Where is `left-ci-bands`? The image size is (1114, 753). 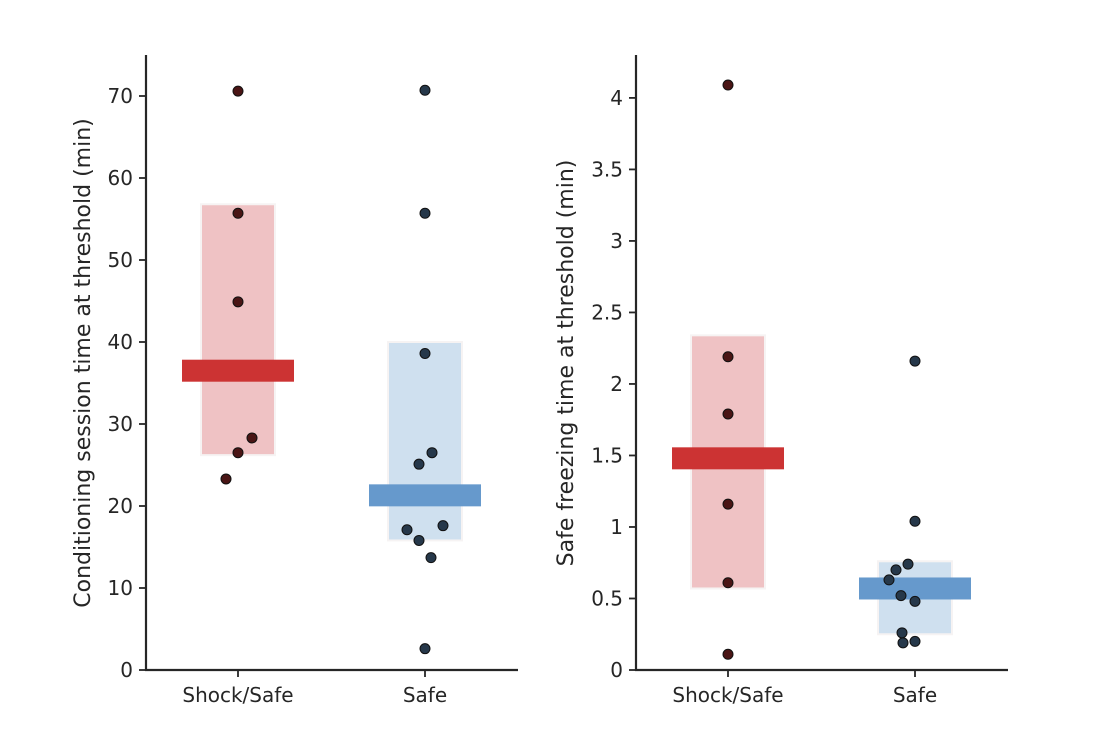 left-ci-bands is located at coordinates (331, 372).